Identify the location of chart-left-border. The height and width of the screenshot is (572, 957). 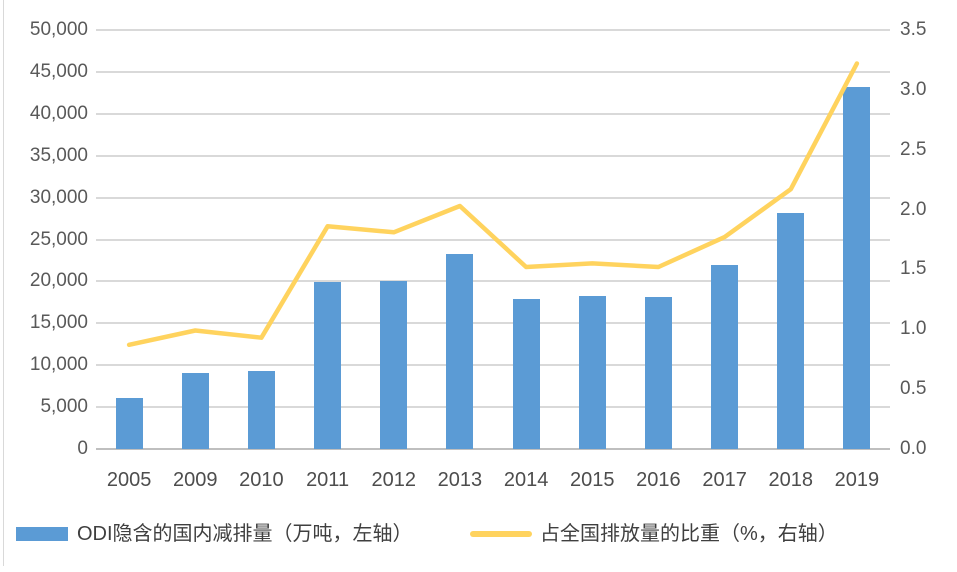
(3, 283).